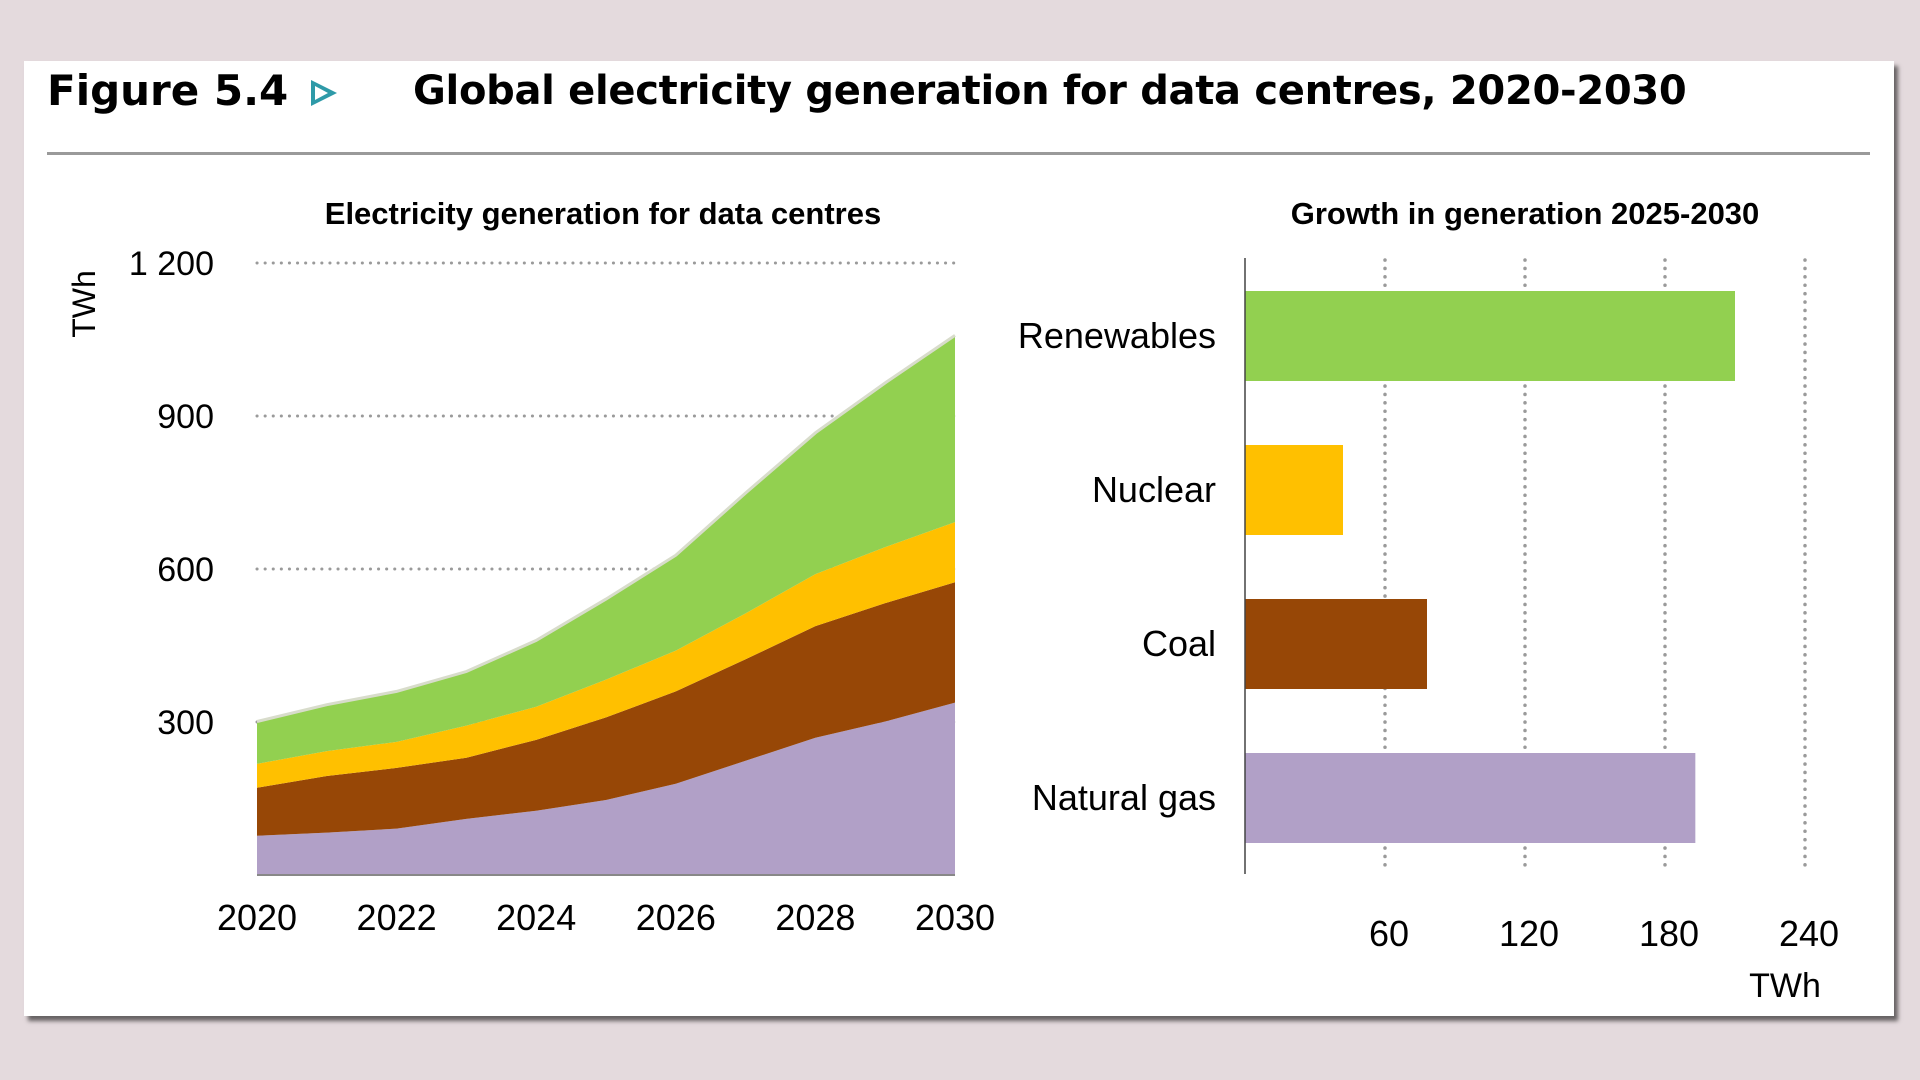  Describe the element at coordinates (397, 917) in the screenshot. I see `x-tick-label: 2022` at that location.